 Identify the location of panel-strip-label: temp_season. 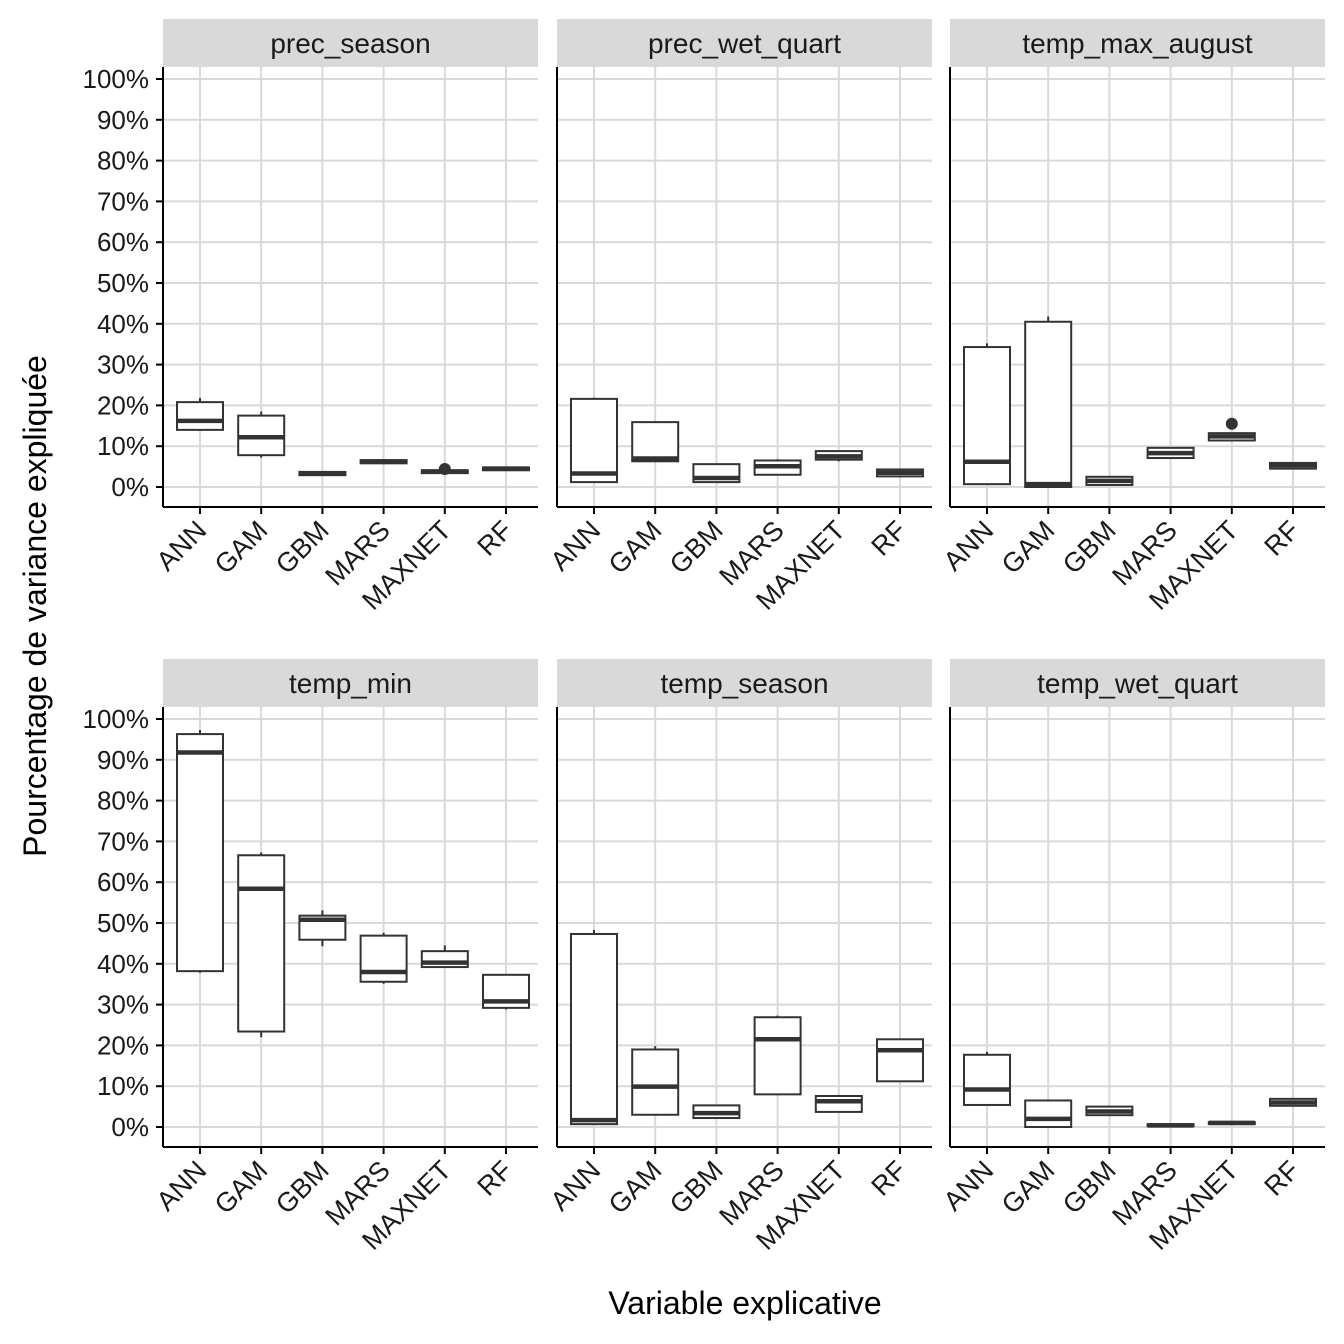
(744, 683).